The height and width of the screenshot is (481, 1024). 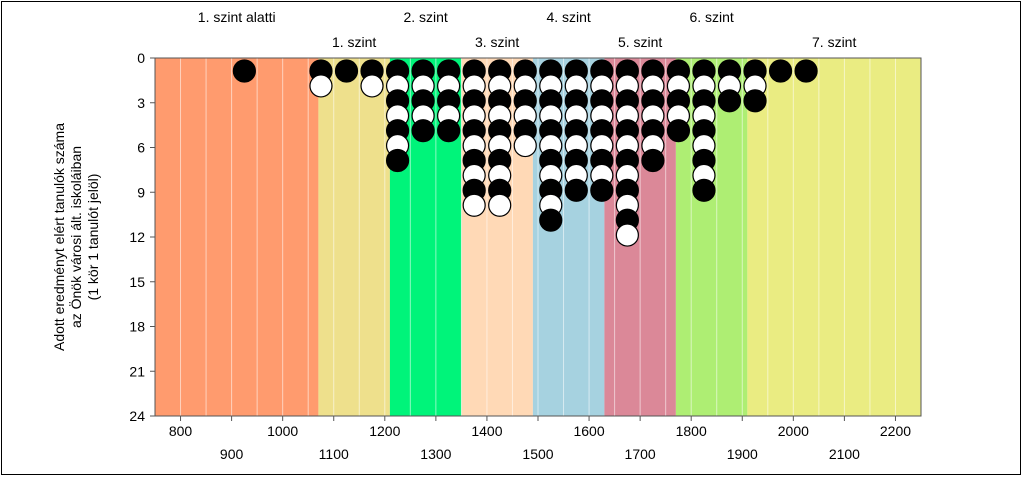 I want to click on x-tick-label: 2200, so click(x=895, y=431).